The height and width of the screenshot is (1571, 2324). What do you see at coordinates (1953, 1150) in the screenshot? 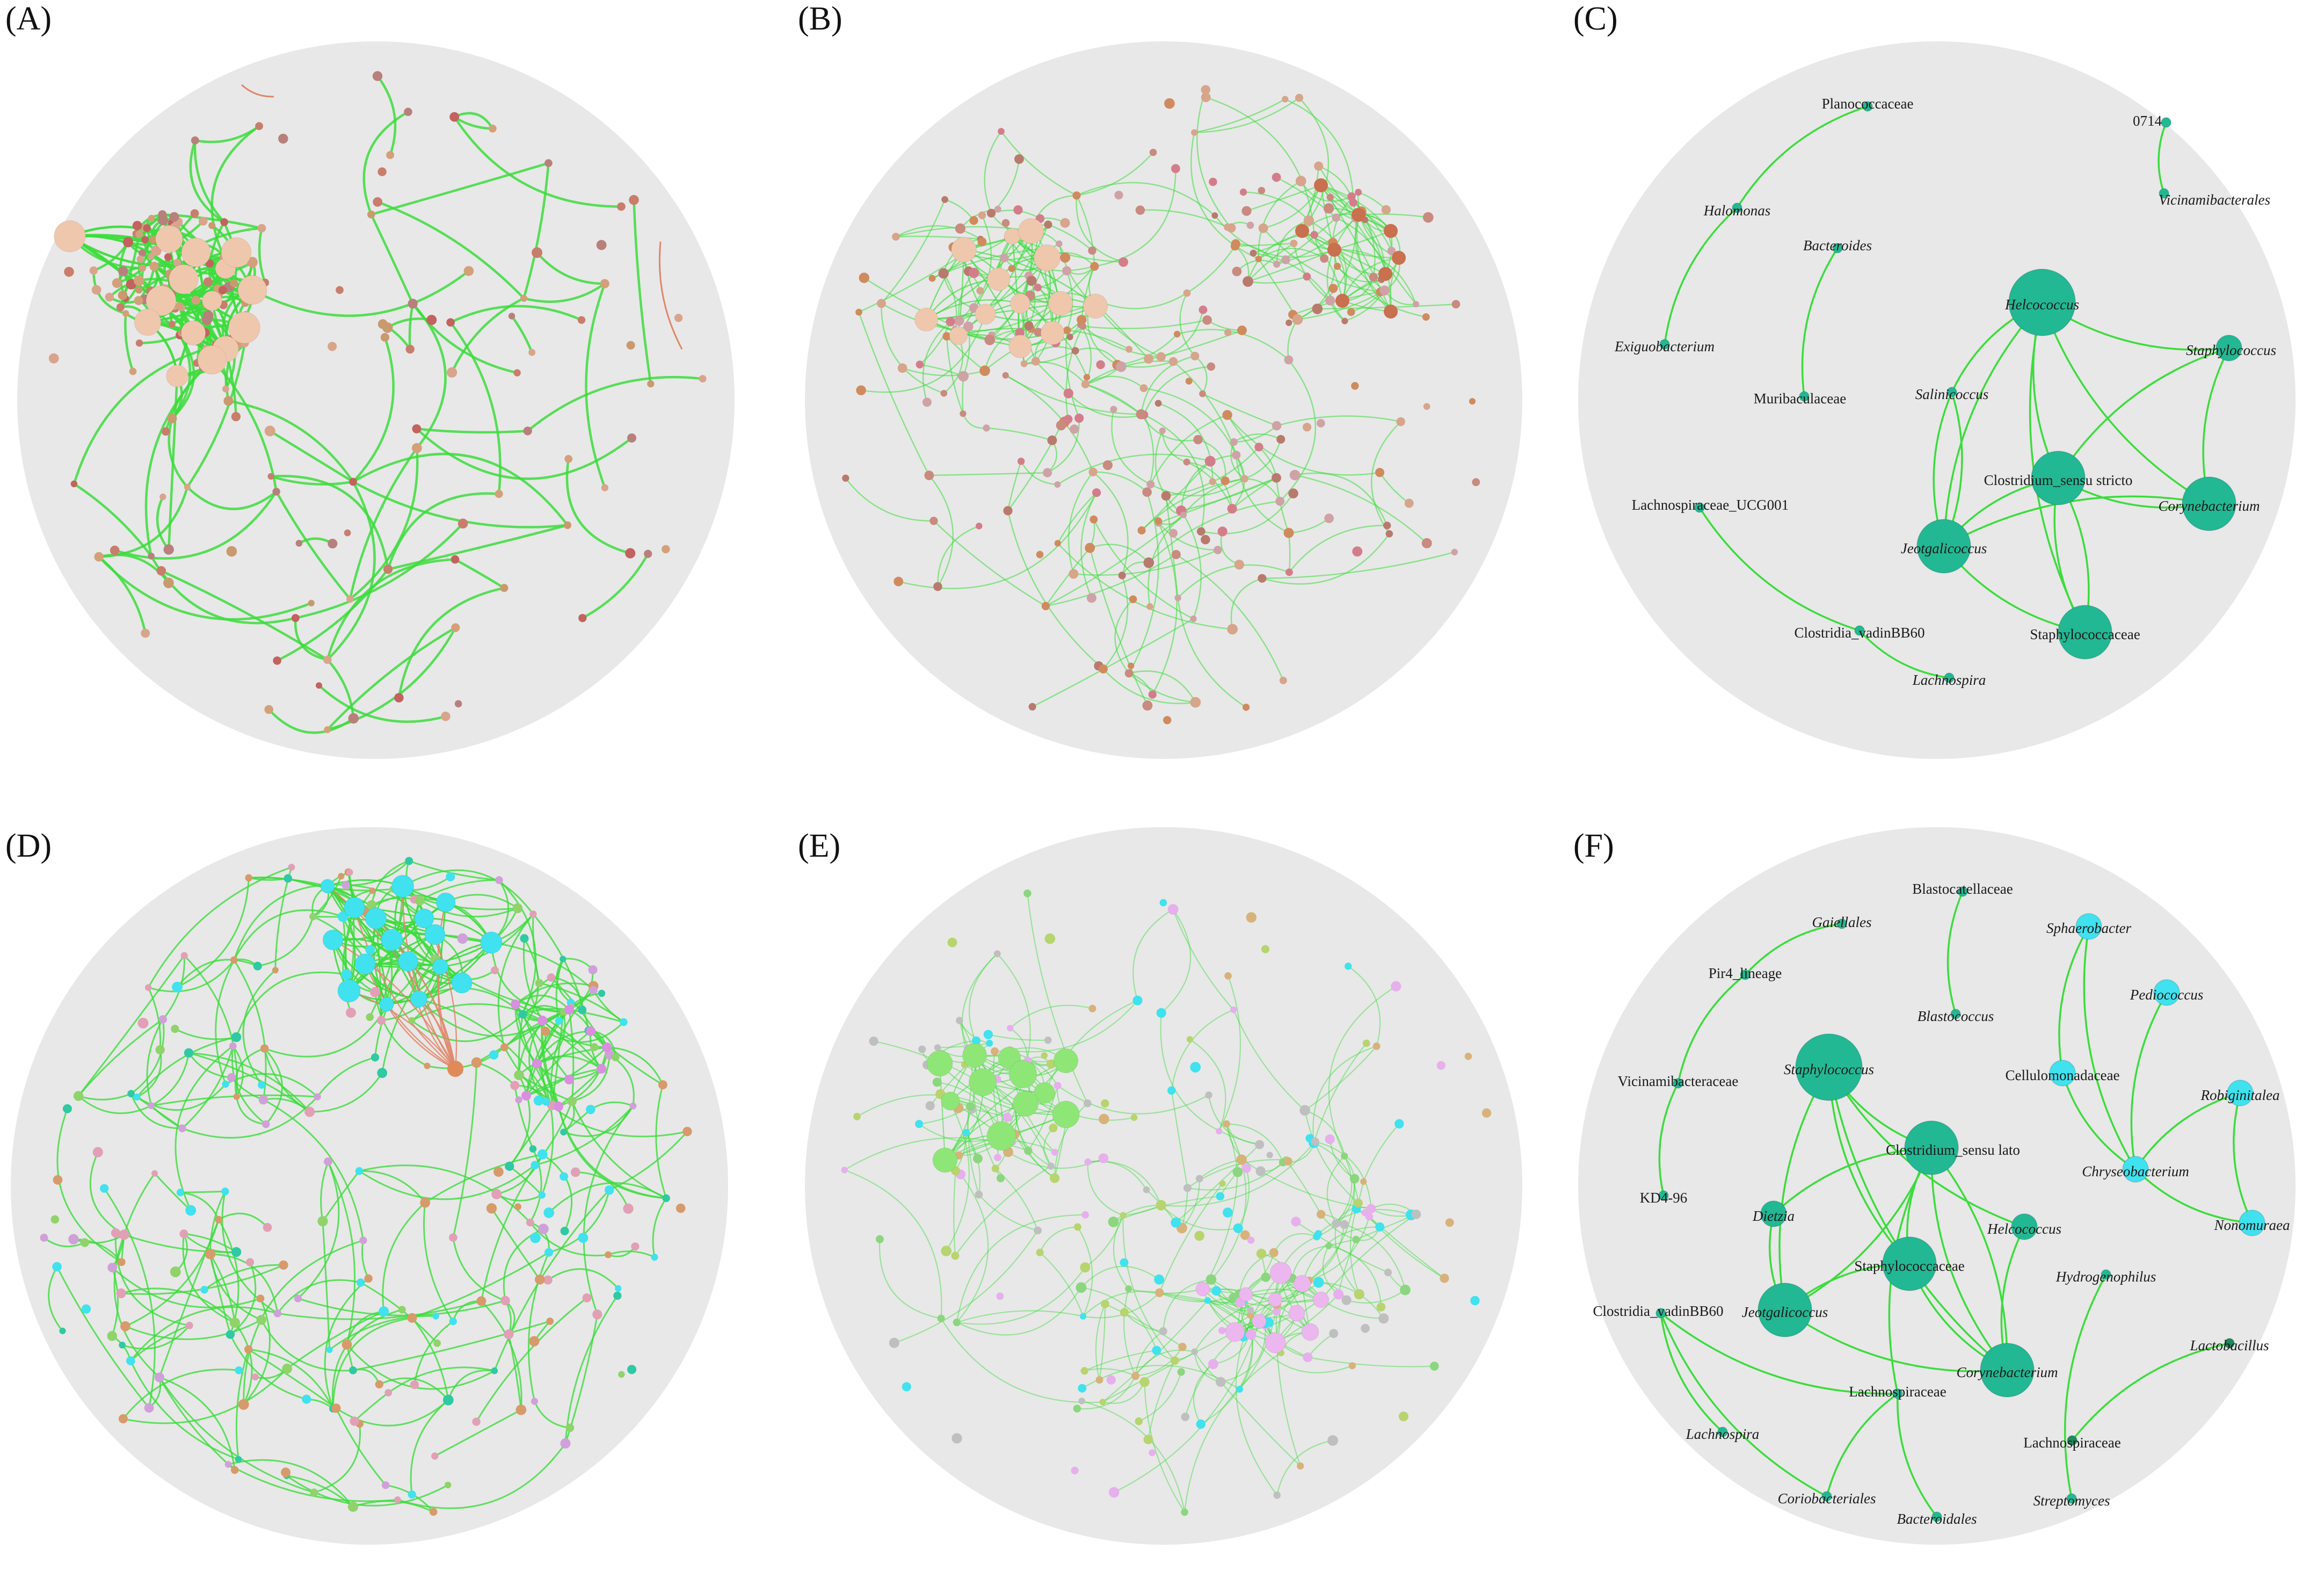
I see `node-label: Clostridium_sensu lato` at bounding box center [1953, 1150].